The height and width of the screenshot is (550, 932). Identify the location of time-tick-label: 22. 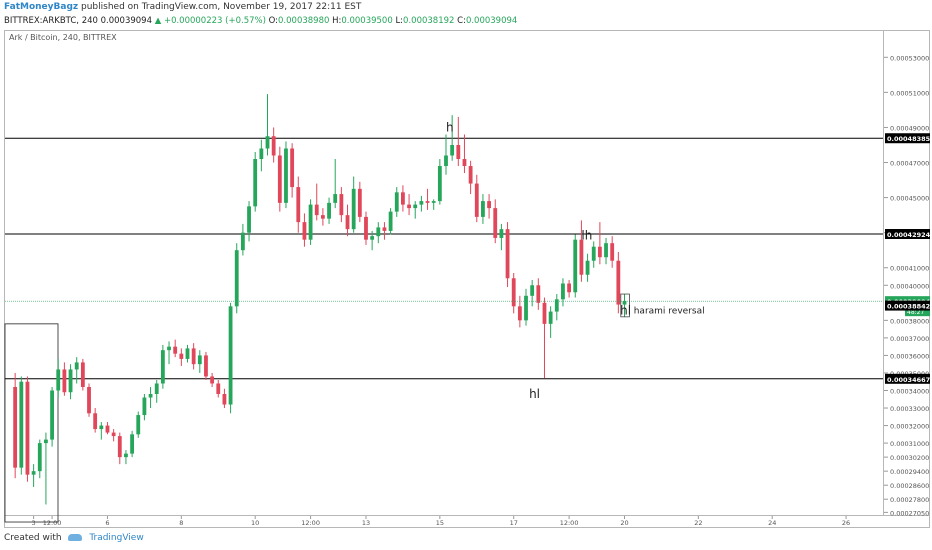
(698, 523).